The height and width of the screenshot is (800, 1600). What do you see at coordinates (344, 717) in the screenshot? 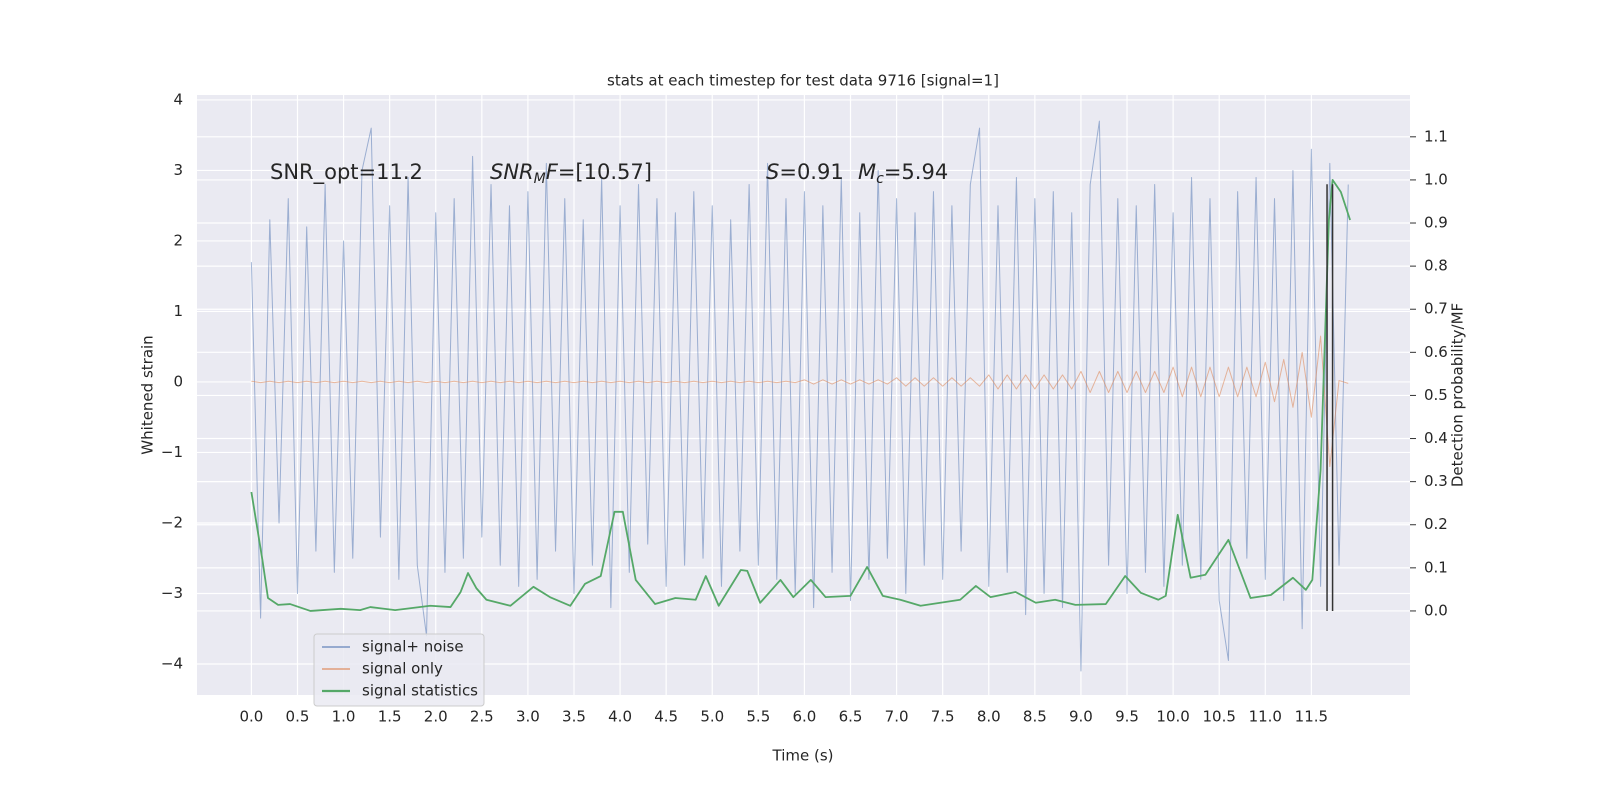
I see `x-tick-label: 1.0` at bounding box center [344, 717].